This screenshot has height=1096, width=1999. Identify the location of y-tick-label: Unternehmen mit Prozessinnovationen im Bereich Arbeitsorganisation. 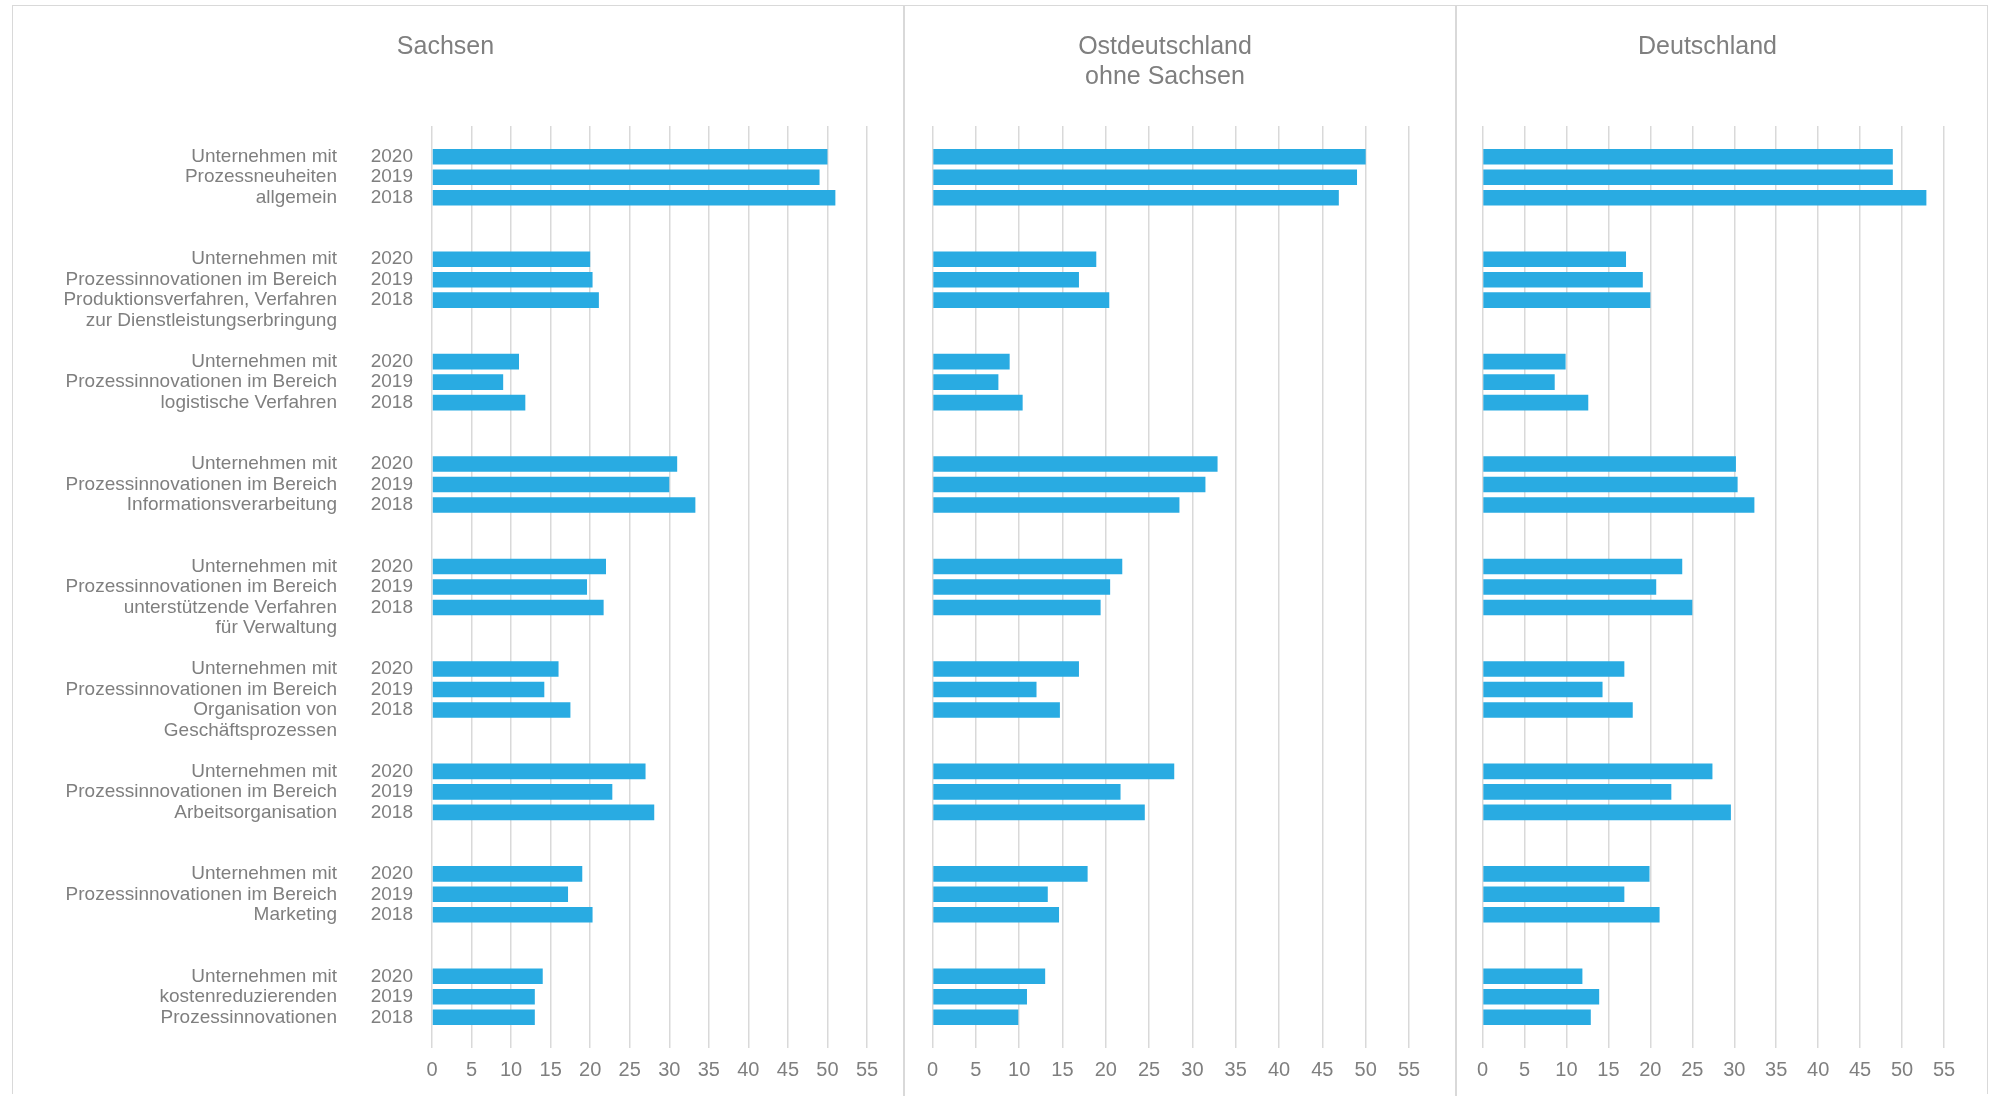
(201, 790).